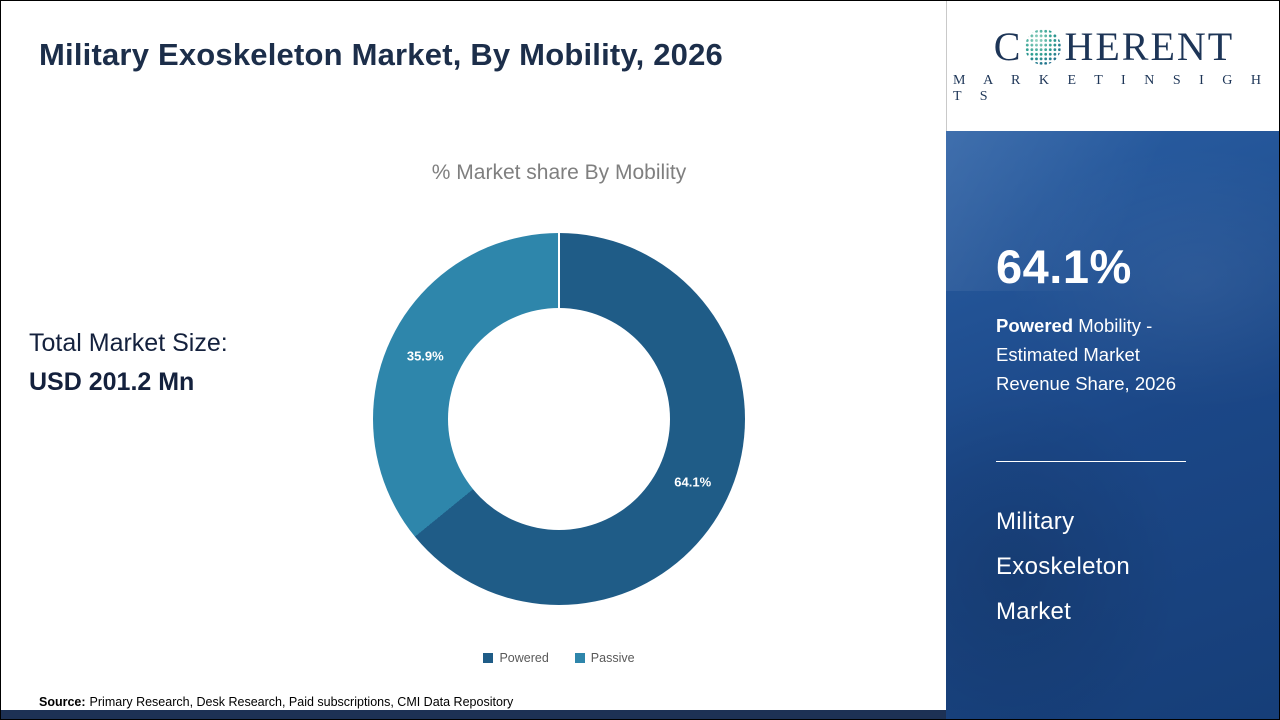 The image size is (1280, 720). Describe the element at coordinates (425, 356) in the screenshot. I see `slice-label-passive: 35.9%` at that location.